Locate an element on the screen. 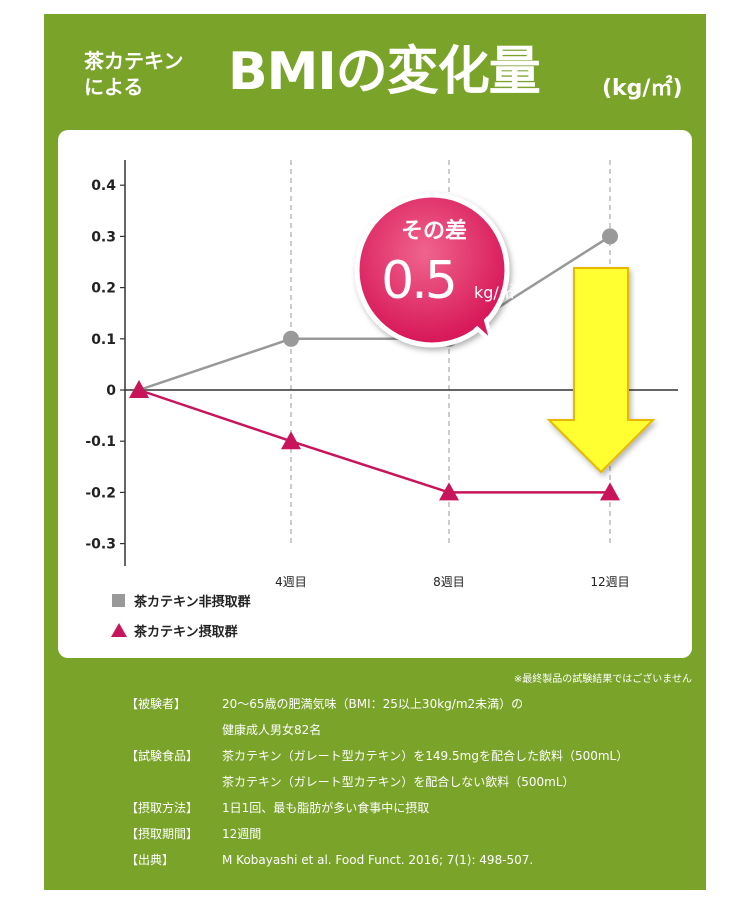  detail-value: 20～65歳の肥満気味（BMI：25以上30kg/m2未満）の is located at coordinates (373, 704).